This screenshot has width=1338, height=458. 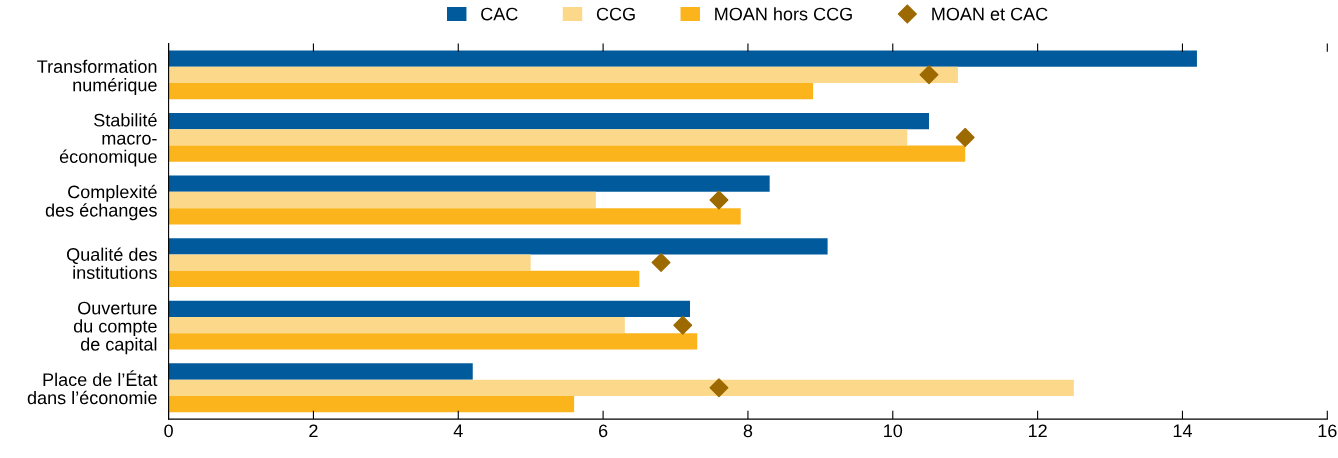 I want to click on x-tick-label: 12, so click(x=1037, y=431).